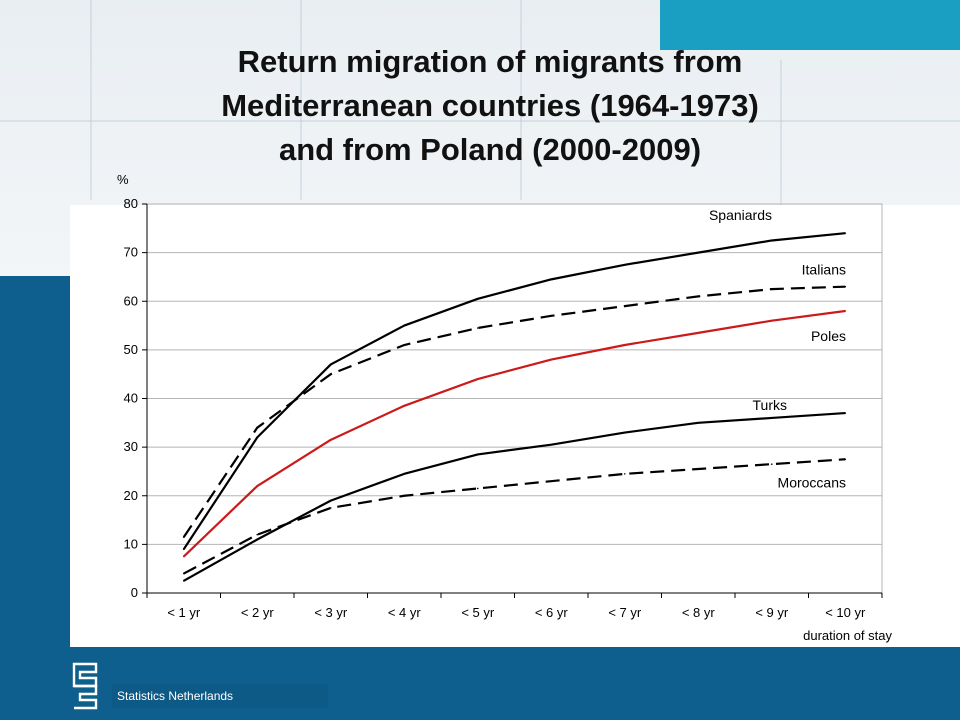  I want to click on y-tick-label: 70, so click(131, 252).